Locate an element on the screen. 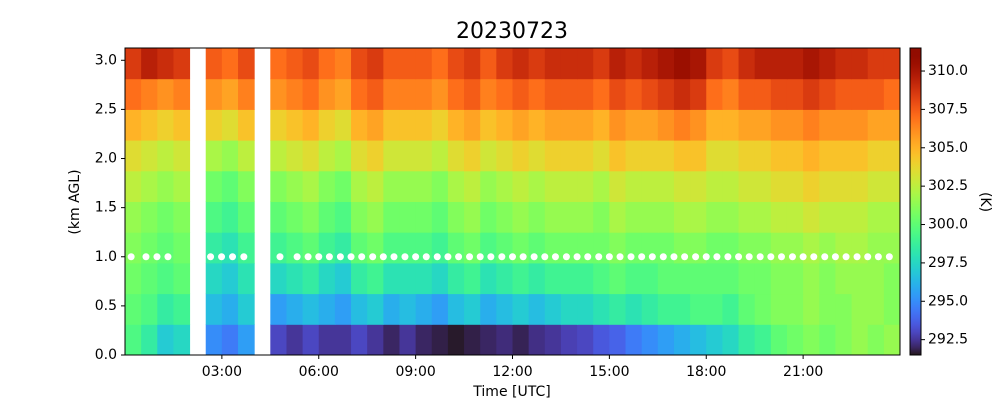 Image resolution: width=1000 pixels, height=404 pixels. y-tick-label: 3.0 is located at coordinates (106, 60).